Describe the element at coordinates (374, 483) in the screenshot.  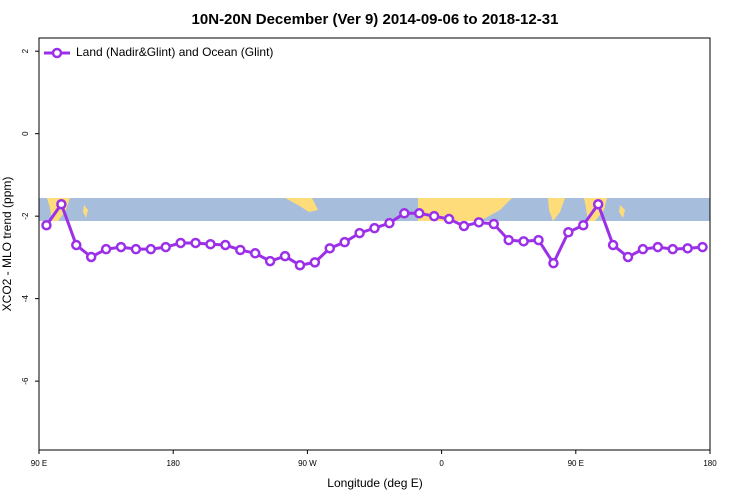
I see `x-axis-label: Longitude (deg E)` at that location.